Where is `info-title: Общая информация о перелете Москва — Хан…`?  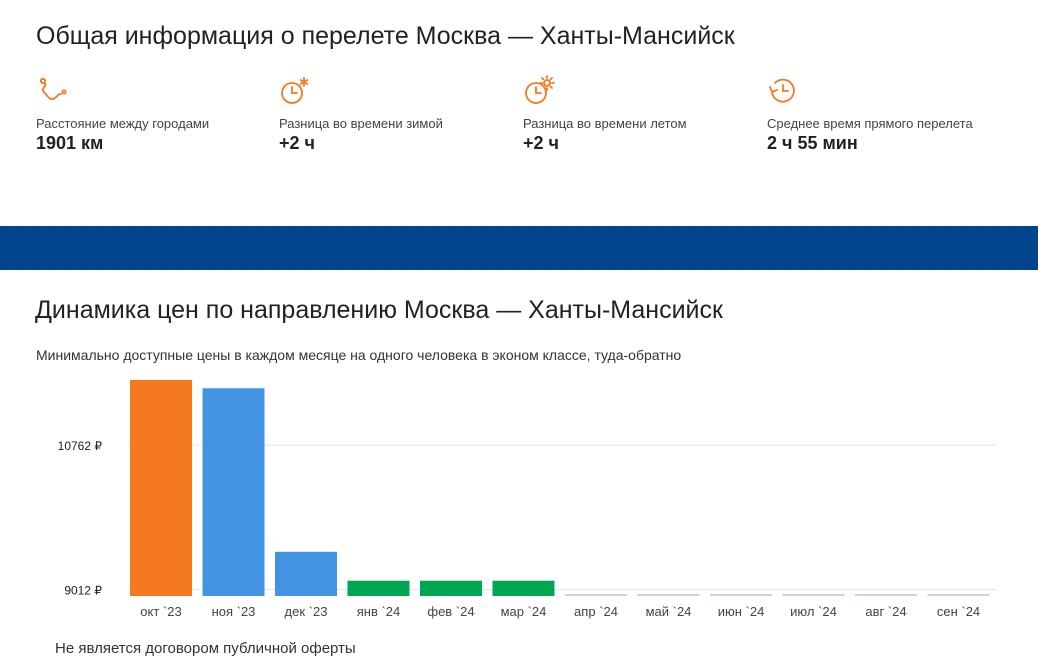 info-title: Общая информация о перелете Москва — Хан… is located at coordinates (385, 36).